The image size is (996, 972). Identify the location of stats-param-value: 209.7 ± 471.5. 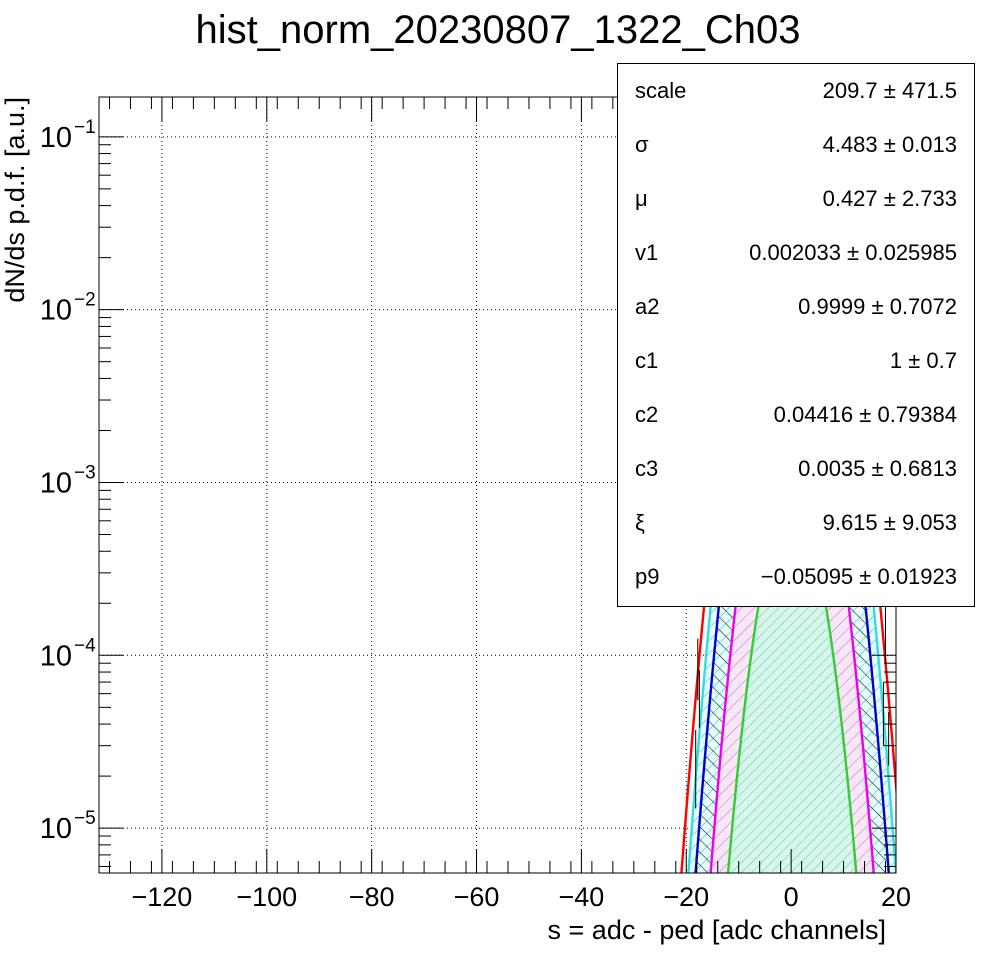
(889, 90).